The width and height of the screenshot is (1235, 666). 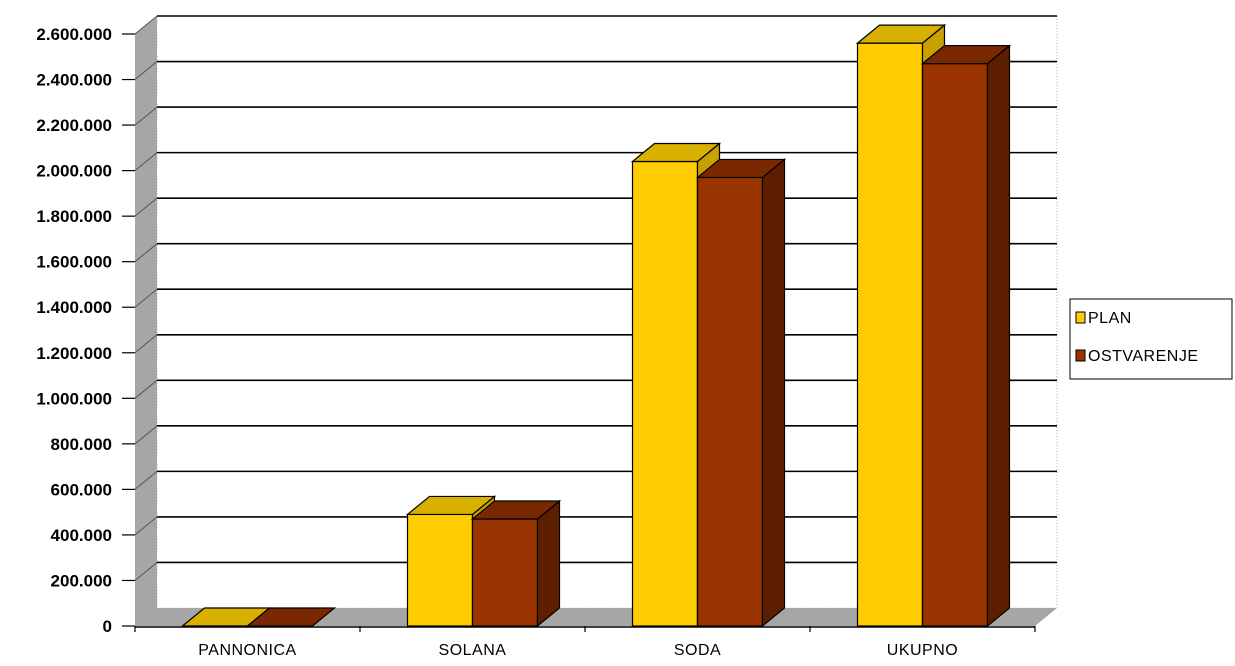 I want to click on legend-label-ostvarenje: OSTVARENJE, so click(x=1143, y=356).